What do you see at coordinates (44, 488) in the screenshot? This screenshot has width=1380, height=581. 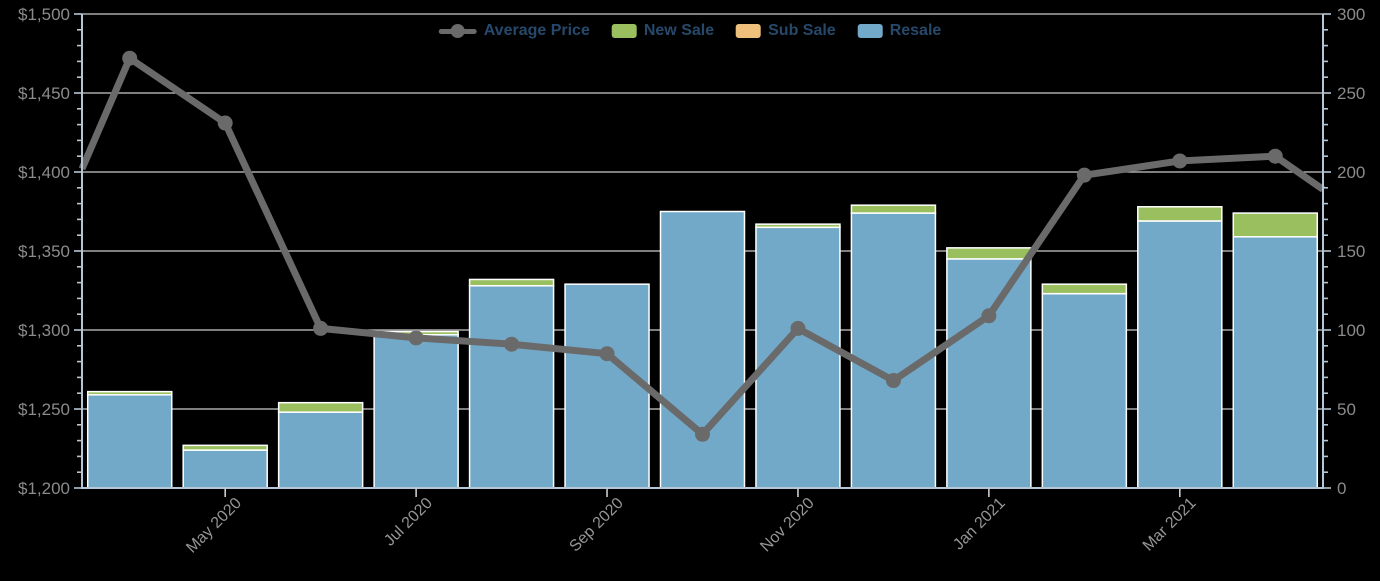 I see `left-axis-label: $1,200` at bounding box center [44, 488].